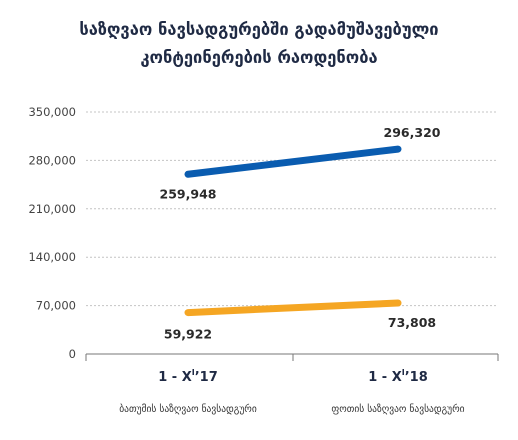  I want to click on y-tick-label: 280,000, so click(52, 160).